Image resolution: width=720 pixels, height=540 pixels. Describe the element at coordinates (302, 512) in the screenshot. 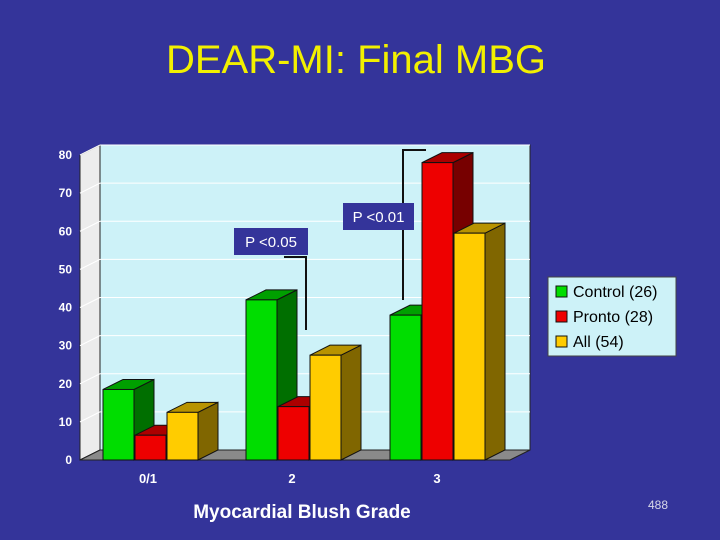

I see `x-axis-label: Myocardial Blush Grade` at that location.